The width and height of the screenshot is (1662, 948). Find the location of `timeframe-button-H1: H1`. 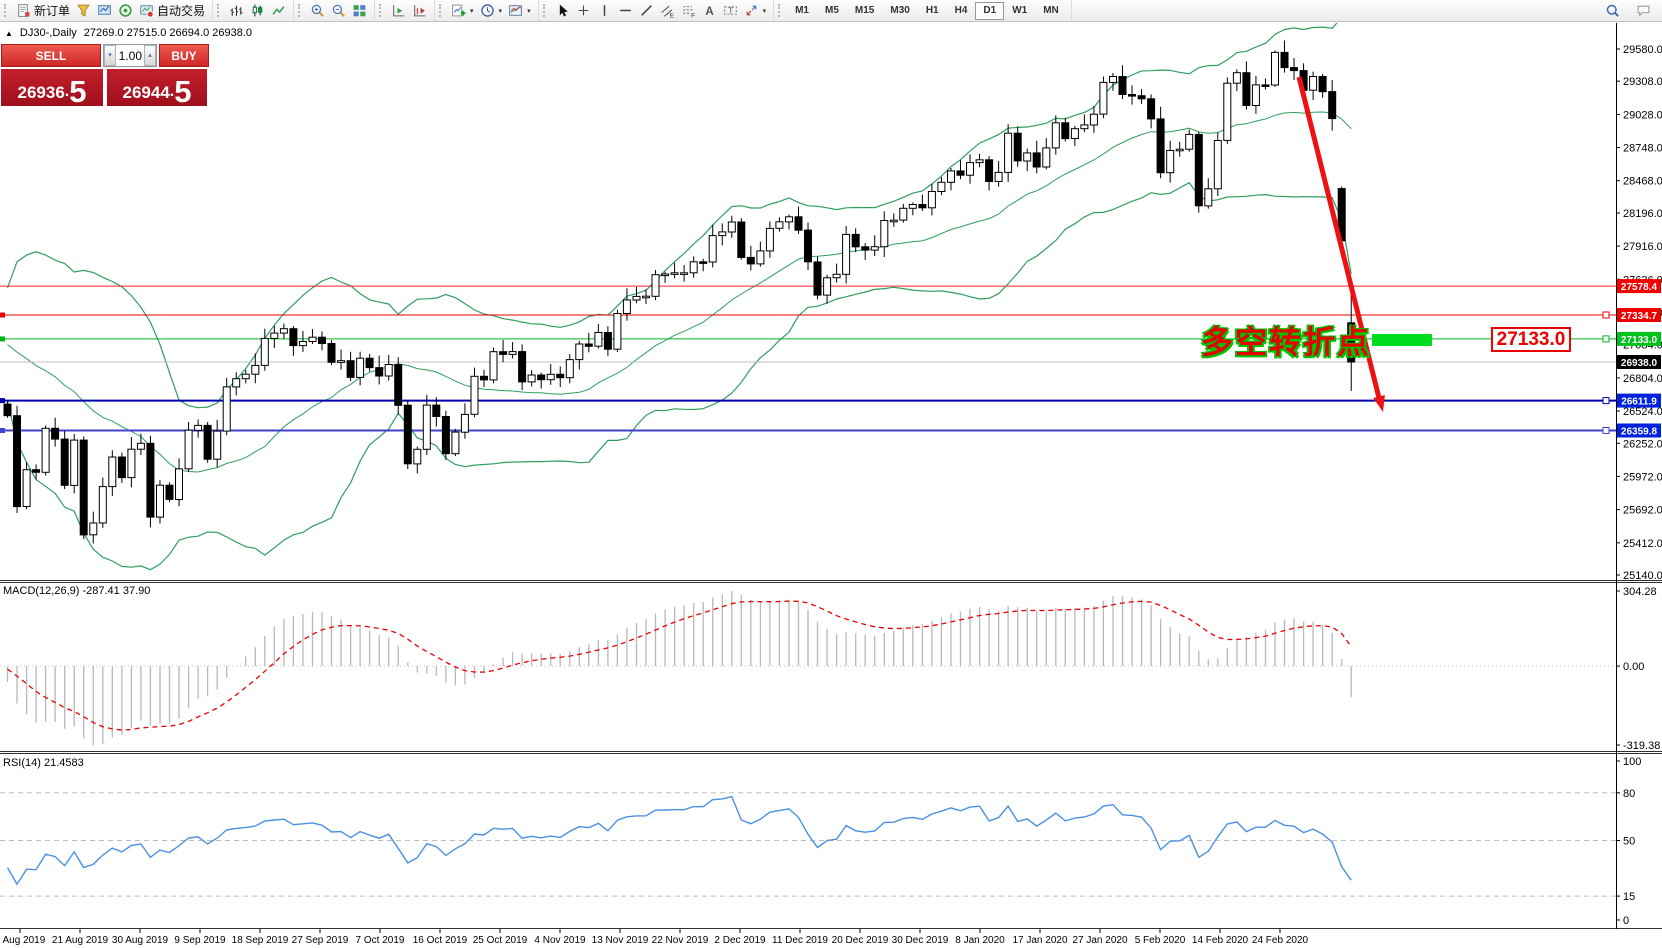

timeframe-button-H1: H1 is located at coordinates (932, 10).